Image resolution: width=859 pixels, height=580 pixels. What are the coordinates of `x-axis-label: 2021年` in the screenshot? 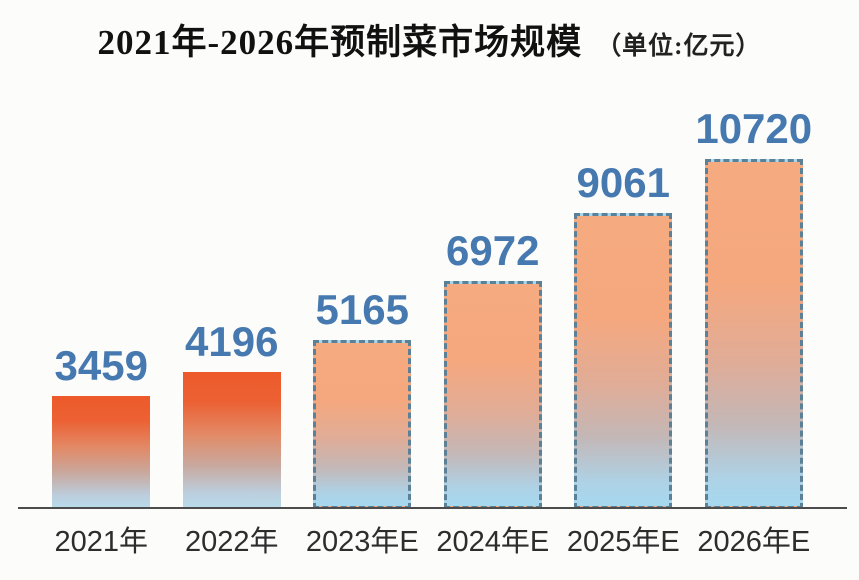 It's located at (101, 541).